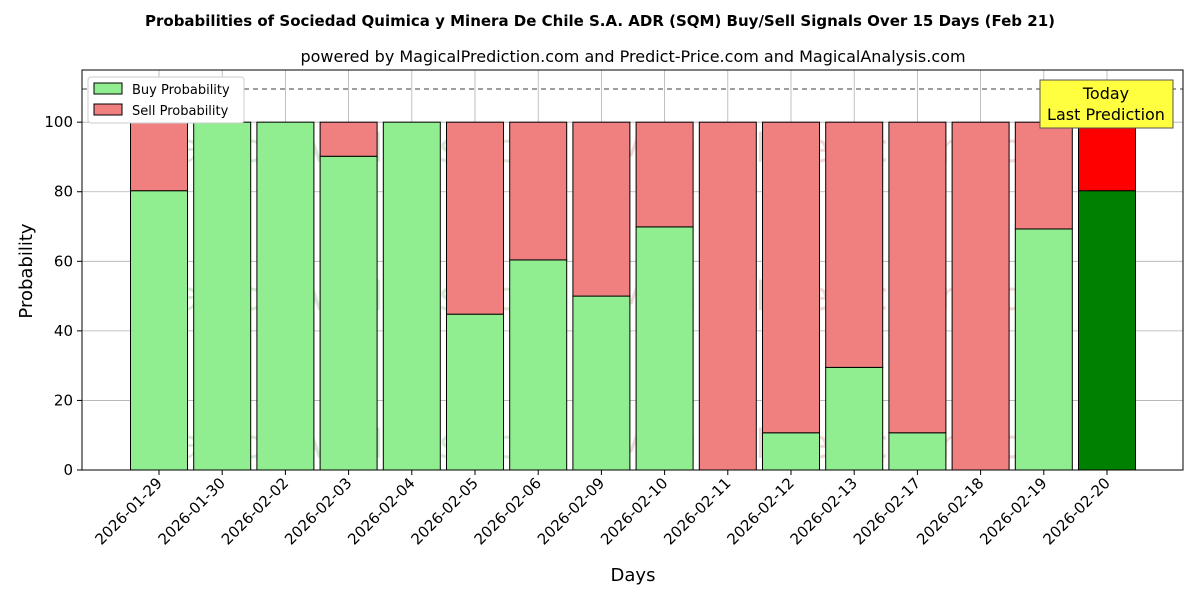  I want to click on y-tick-label: 40, so click(63, 331).